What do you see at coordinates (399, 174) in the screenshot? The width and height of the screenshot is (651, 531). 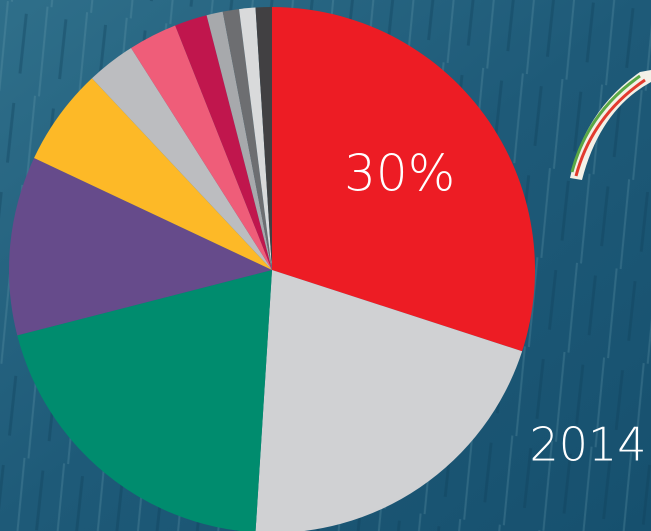 I see `slice-label: 30%` at bounding box center [399, 174].